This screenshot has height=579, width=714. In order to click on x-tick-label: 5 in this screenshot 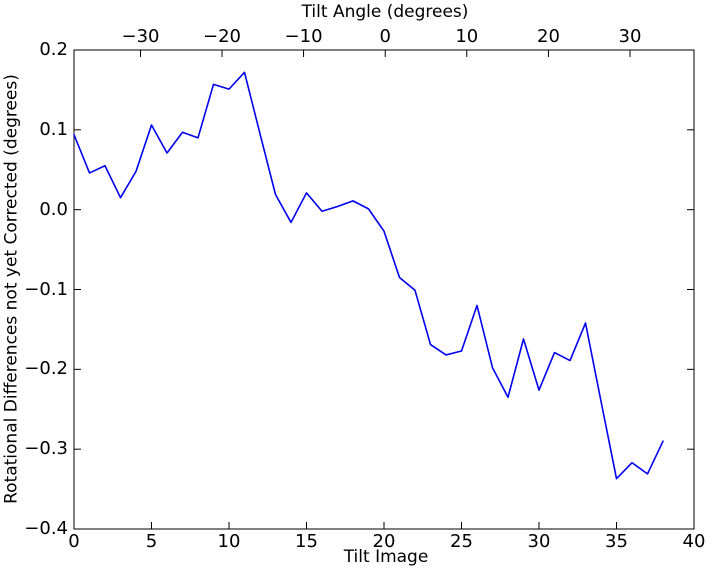, I will do `click(151, 541)`.